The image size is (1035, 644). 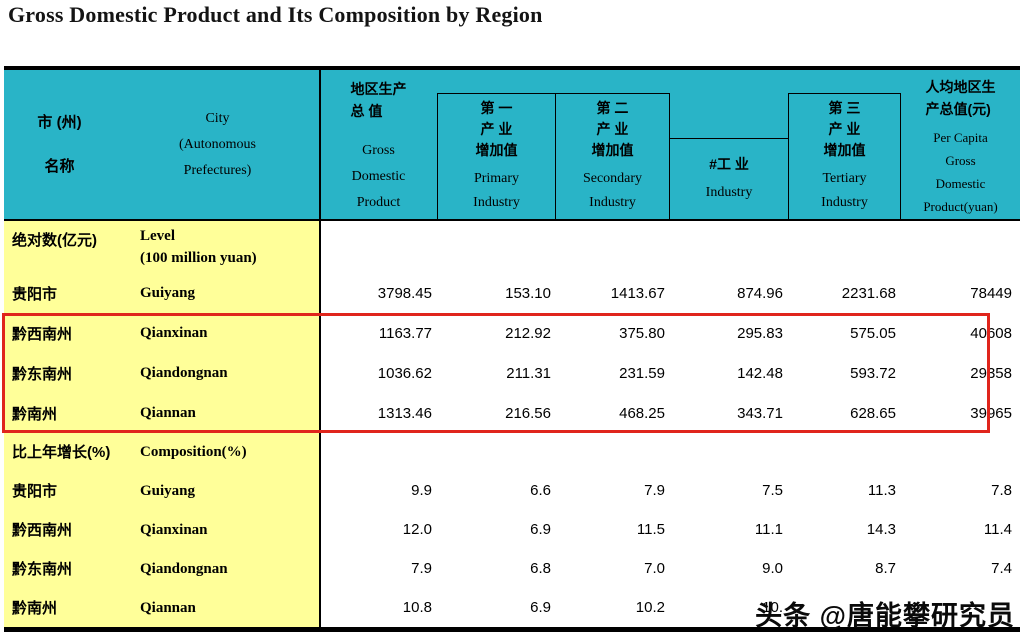 What do you see at coordinates (613, 373) in the screenshot?
I see `value-cell: 231.59` at bounding box center [613, 373].